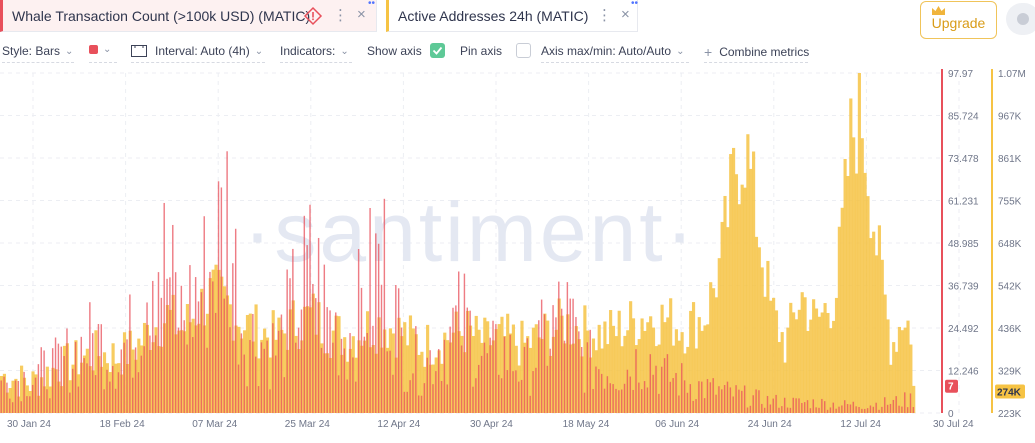  Describe the element at coordinates (313, 16) in the screenshot. I see `warning-icon` at that location.